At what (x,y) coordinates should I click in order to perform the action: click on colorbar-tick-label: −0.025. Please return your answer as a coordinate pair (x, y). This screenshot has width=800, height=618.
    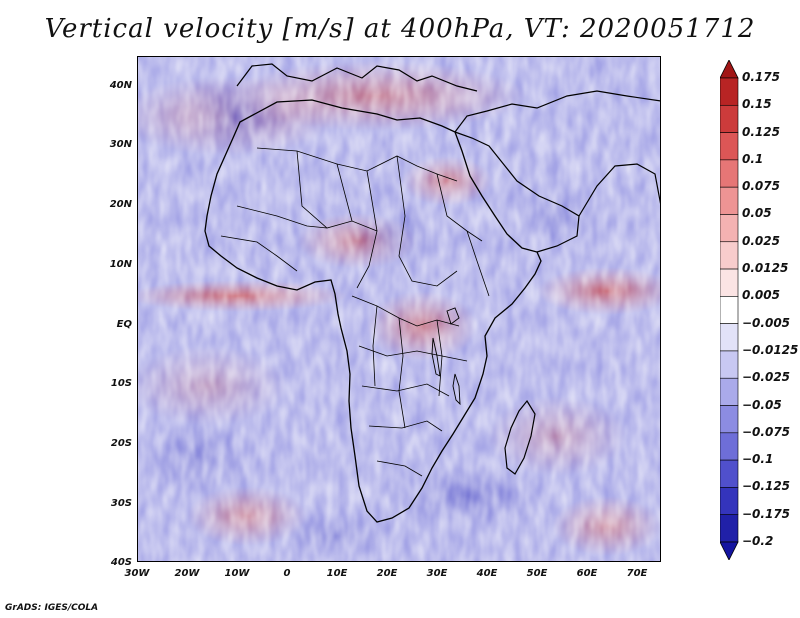
    Looking at the image, I should click on (766, 377).